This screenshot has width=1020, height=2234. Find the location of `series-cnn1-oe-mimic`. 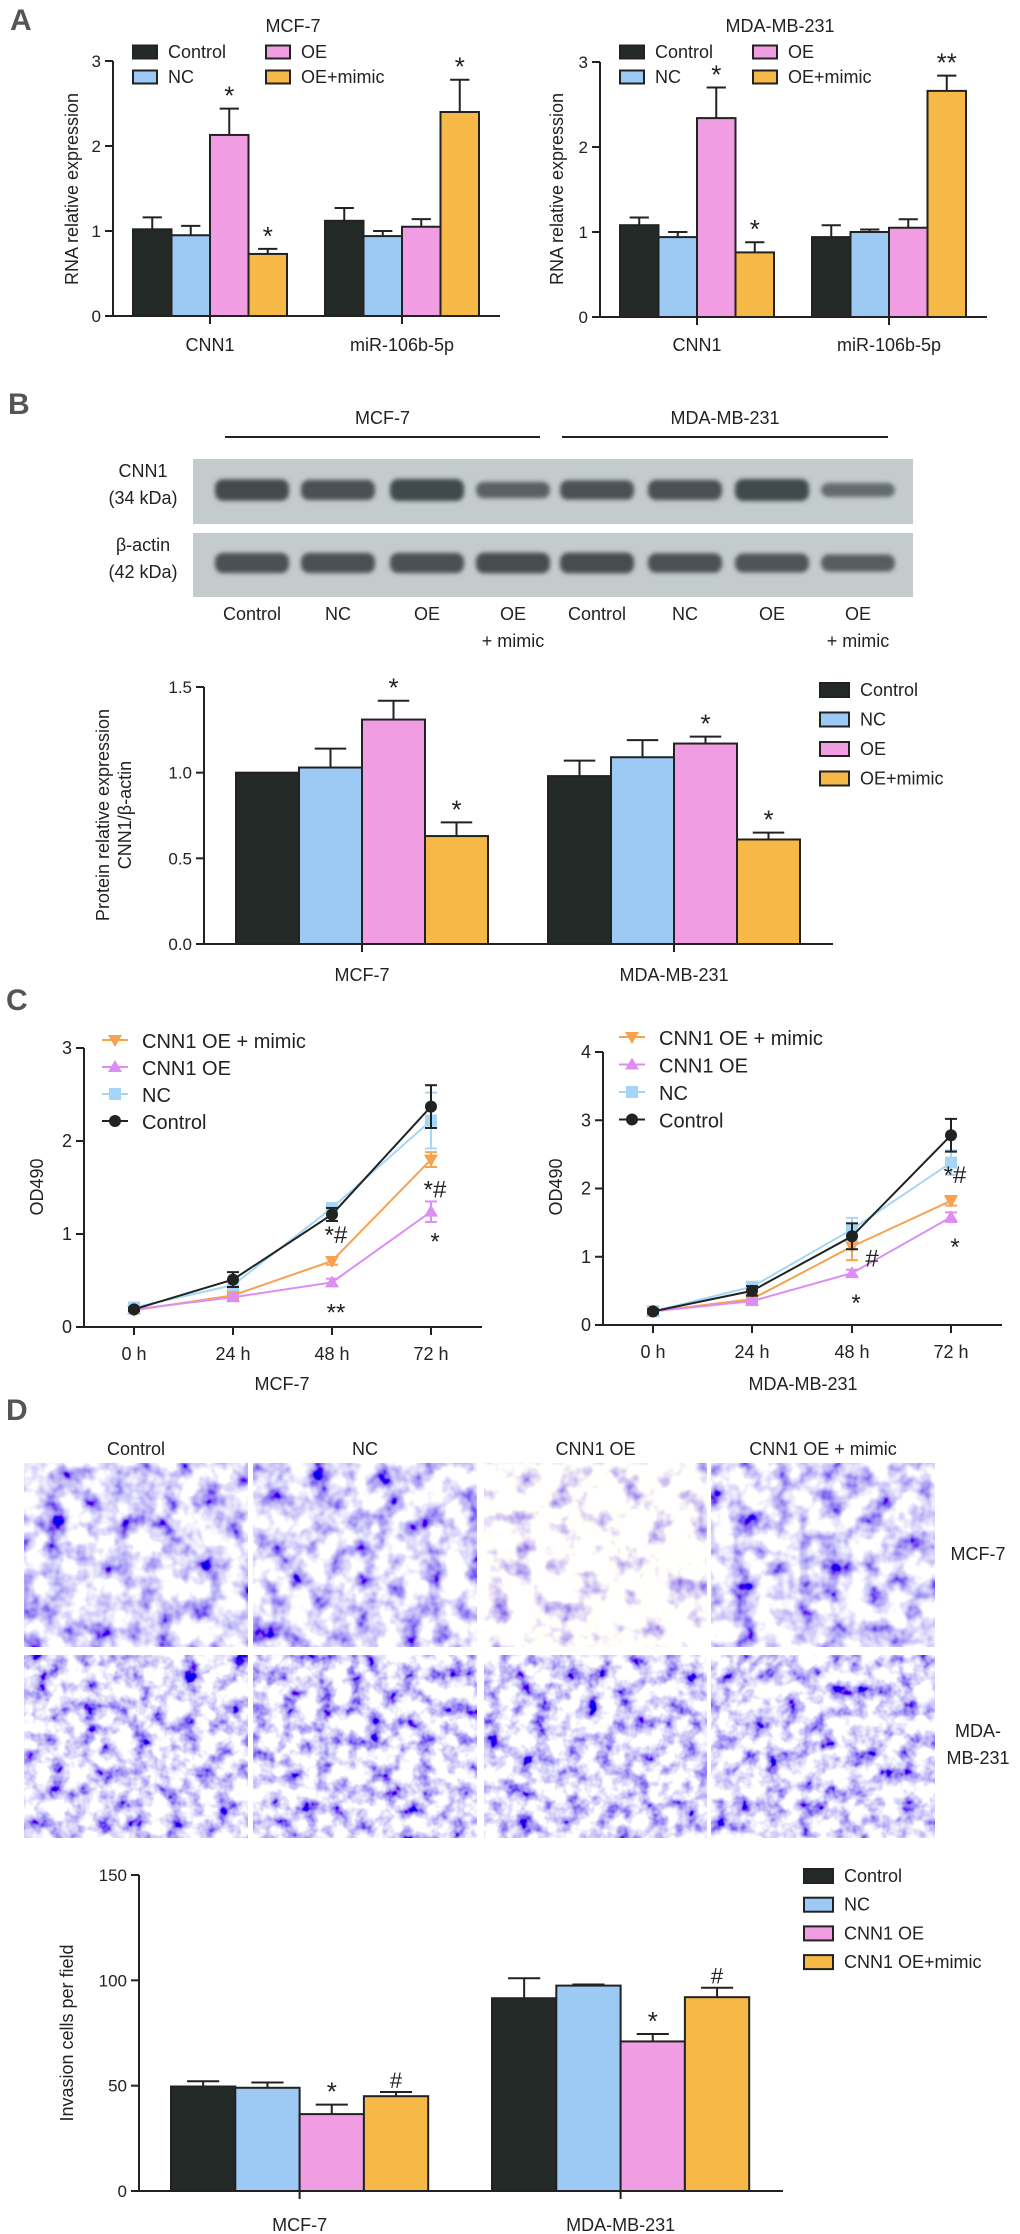

series-cnn1-oe-mimic is located at coordinates (282, 1234).